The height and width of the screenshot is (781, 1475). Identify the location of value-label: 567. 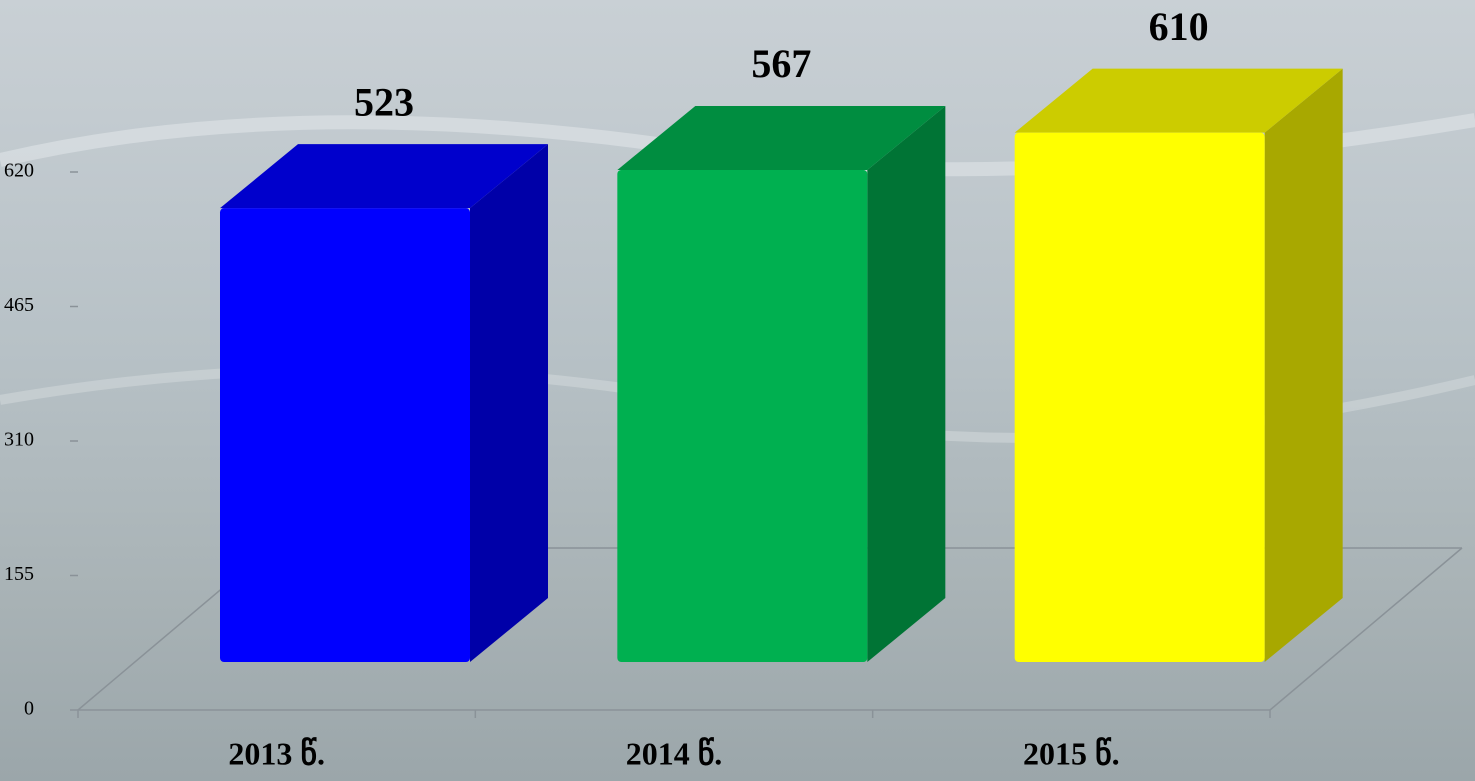
(781, 63).